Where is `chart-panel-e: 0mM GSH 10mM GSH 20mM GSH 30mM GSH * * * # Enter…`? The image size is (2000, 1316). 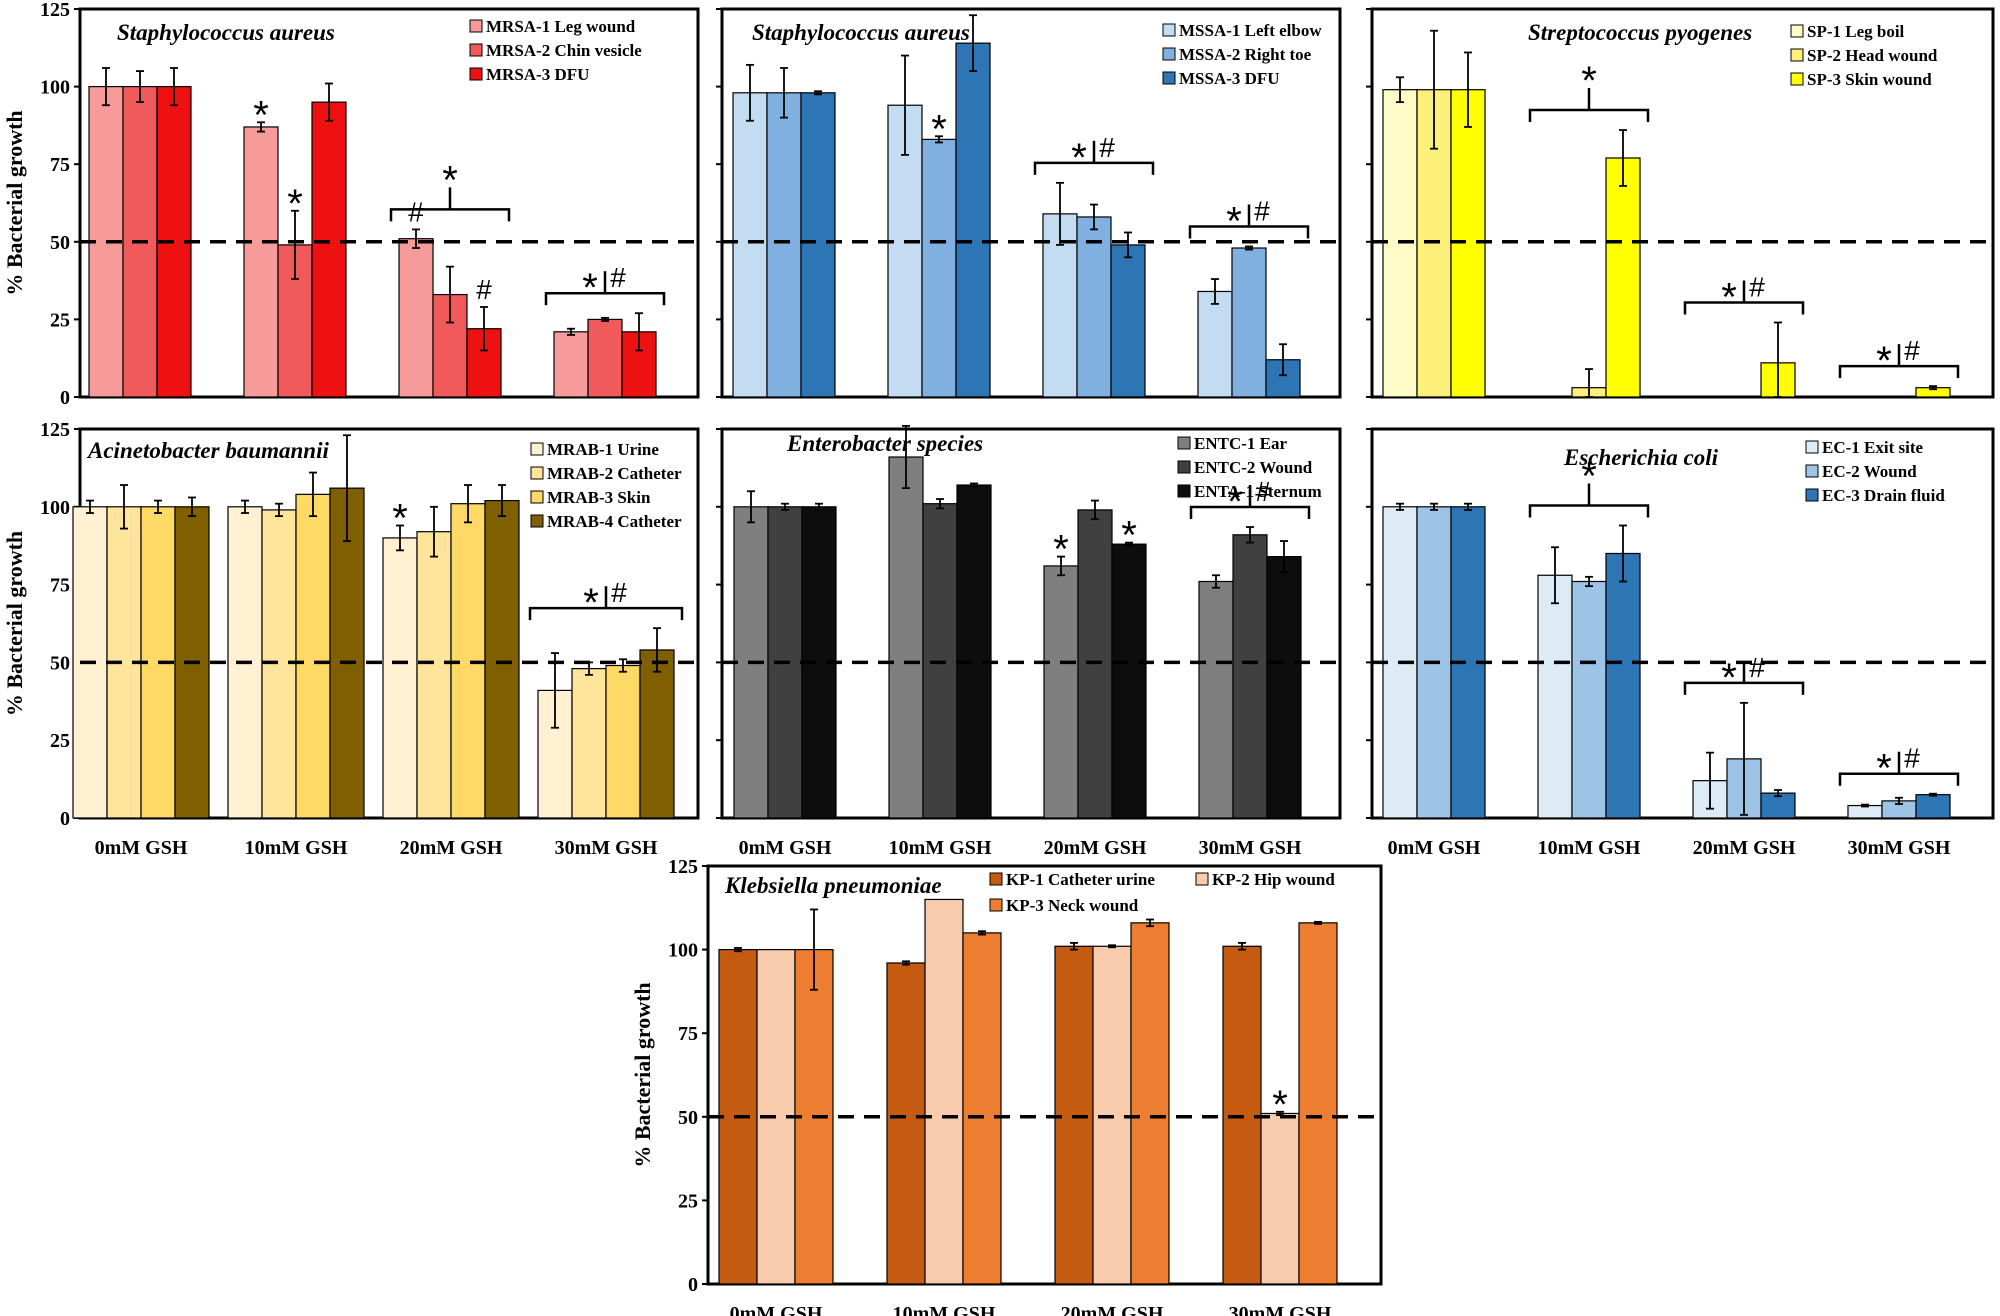
chart-panel-e: 0mM GSH 10mM GSH 20mM GSH 30mM GSH * * * # Enter… is located at coordinates (1029, 641).